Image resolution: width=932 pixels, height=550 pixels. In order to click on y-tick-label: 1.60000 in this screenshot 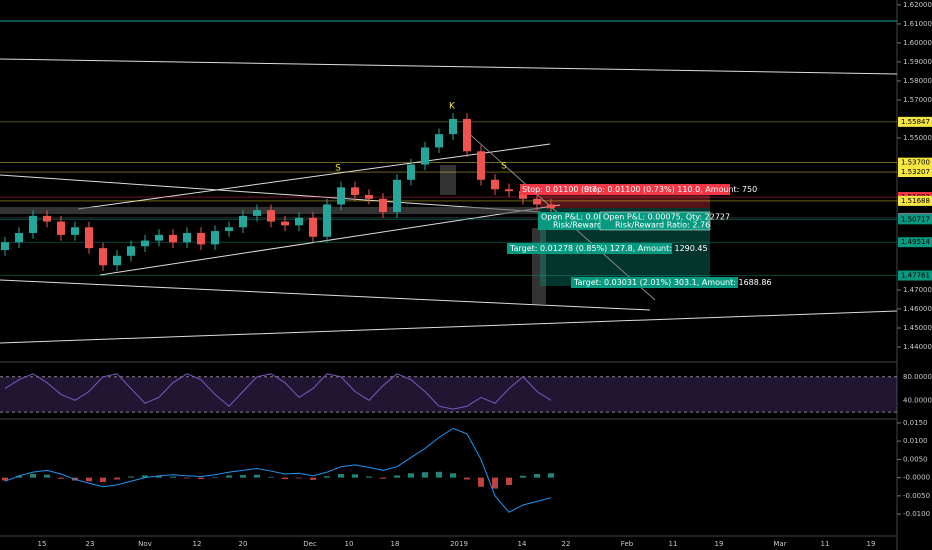, I will do `click(917, 43)`.